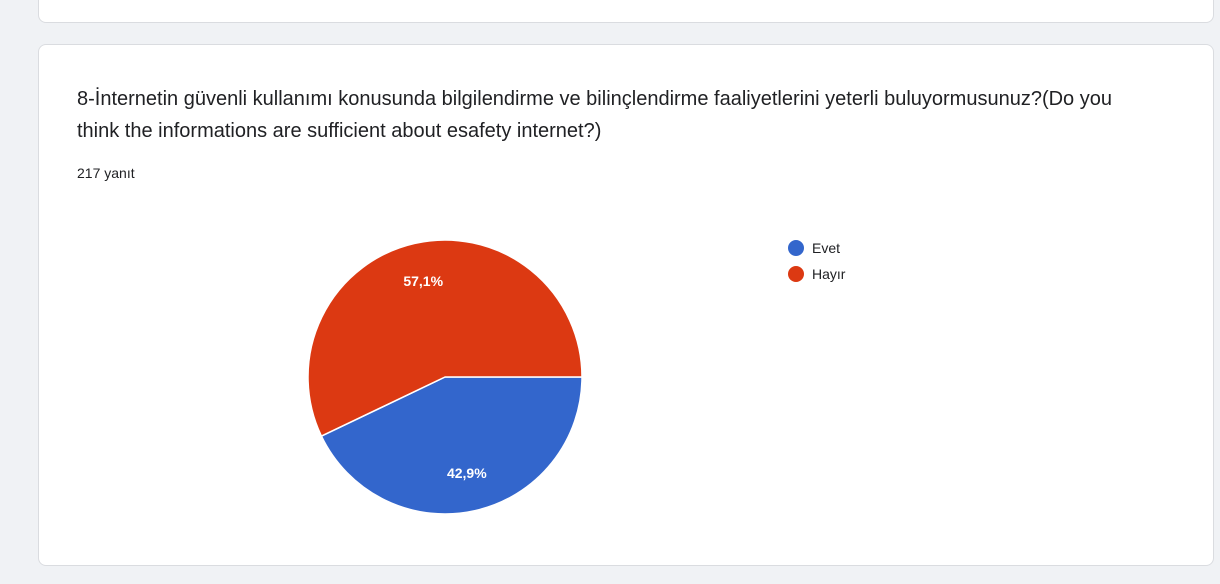  I want to click on legend-marker-evet, so click(796, 248).